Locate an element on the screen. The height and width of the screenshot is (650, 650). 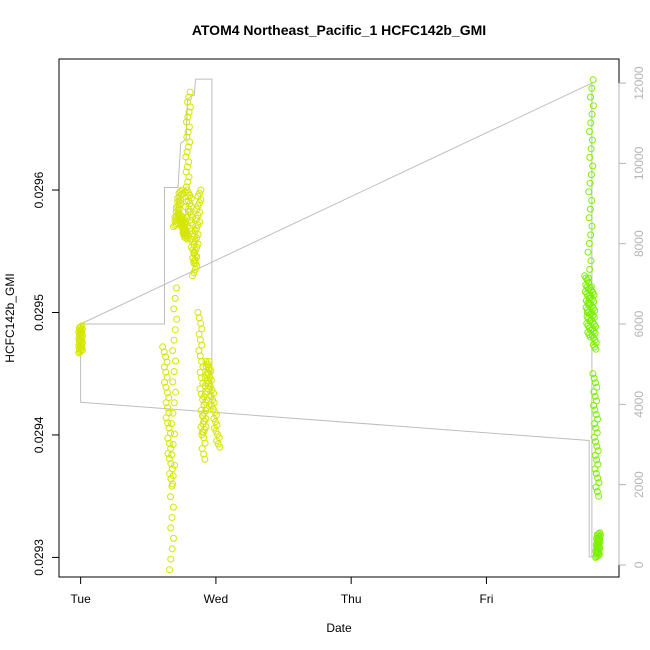
y-tick-label: 0.0295 is located at coordinates (39, 312).